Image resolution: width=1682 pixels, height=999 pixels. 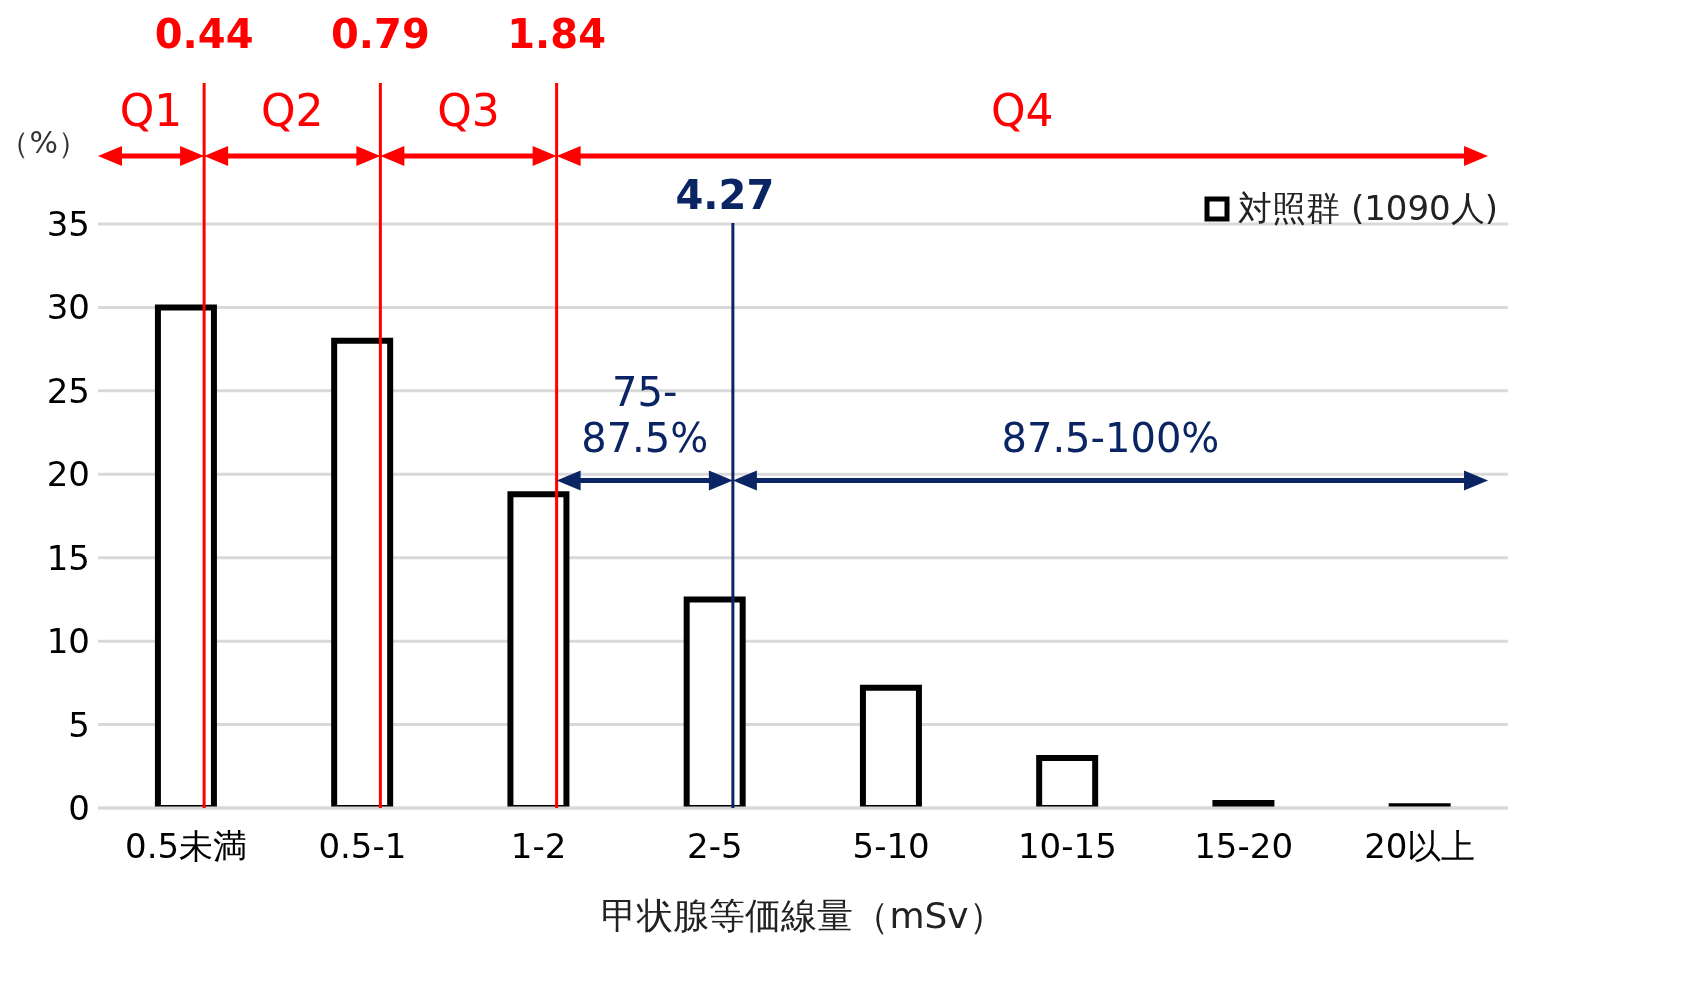 I want to click on ref-line-label: 0.79, so click(x=380, y=34).